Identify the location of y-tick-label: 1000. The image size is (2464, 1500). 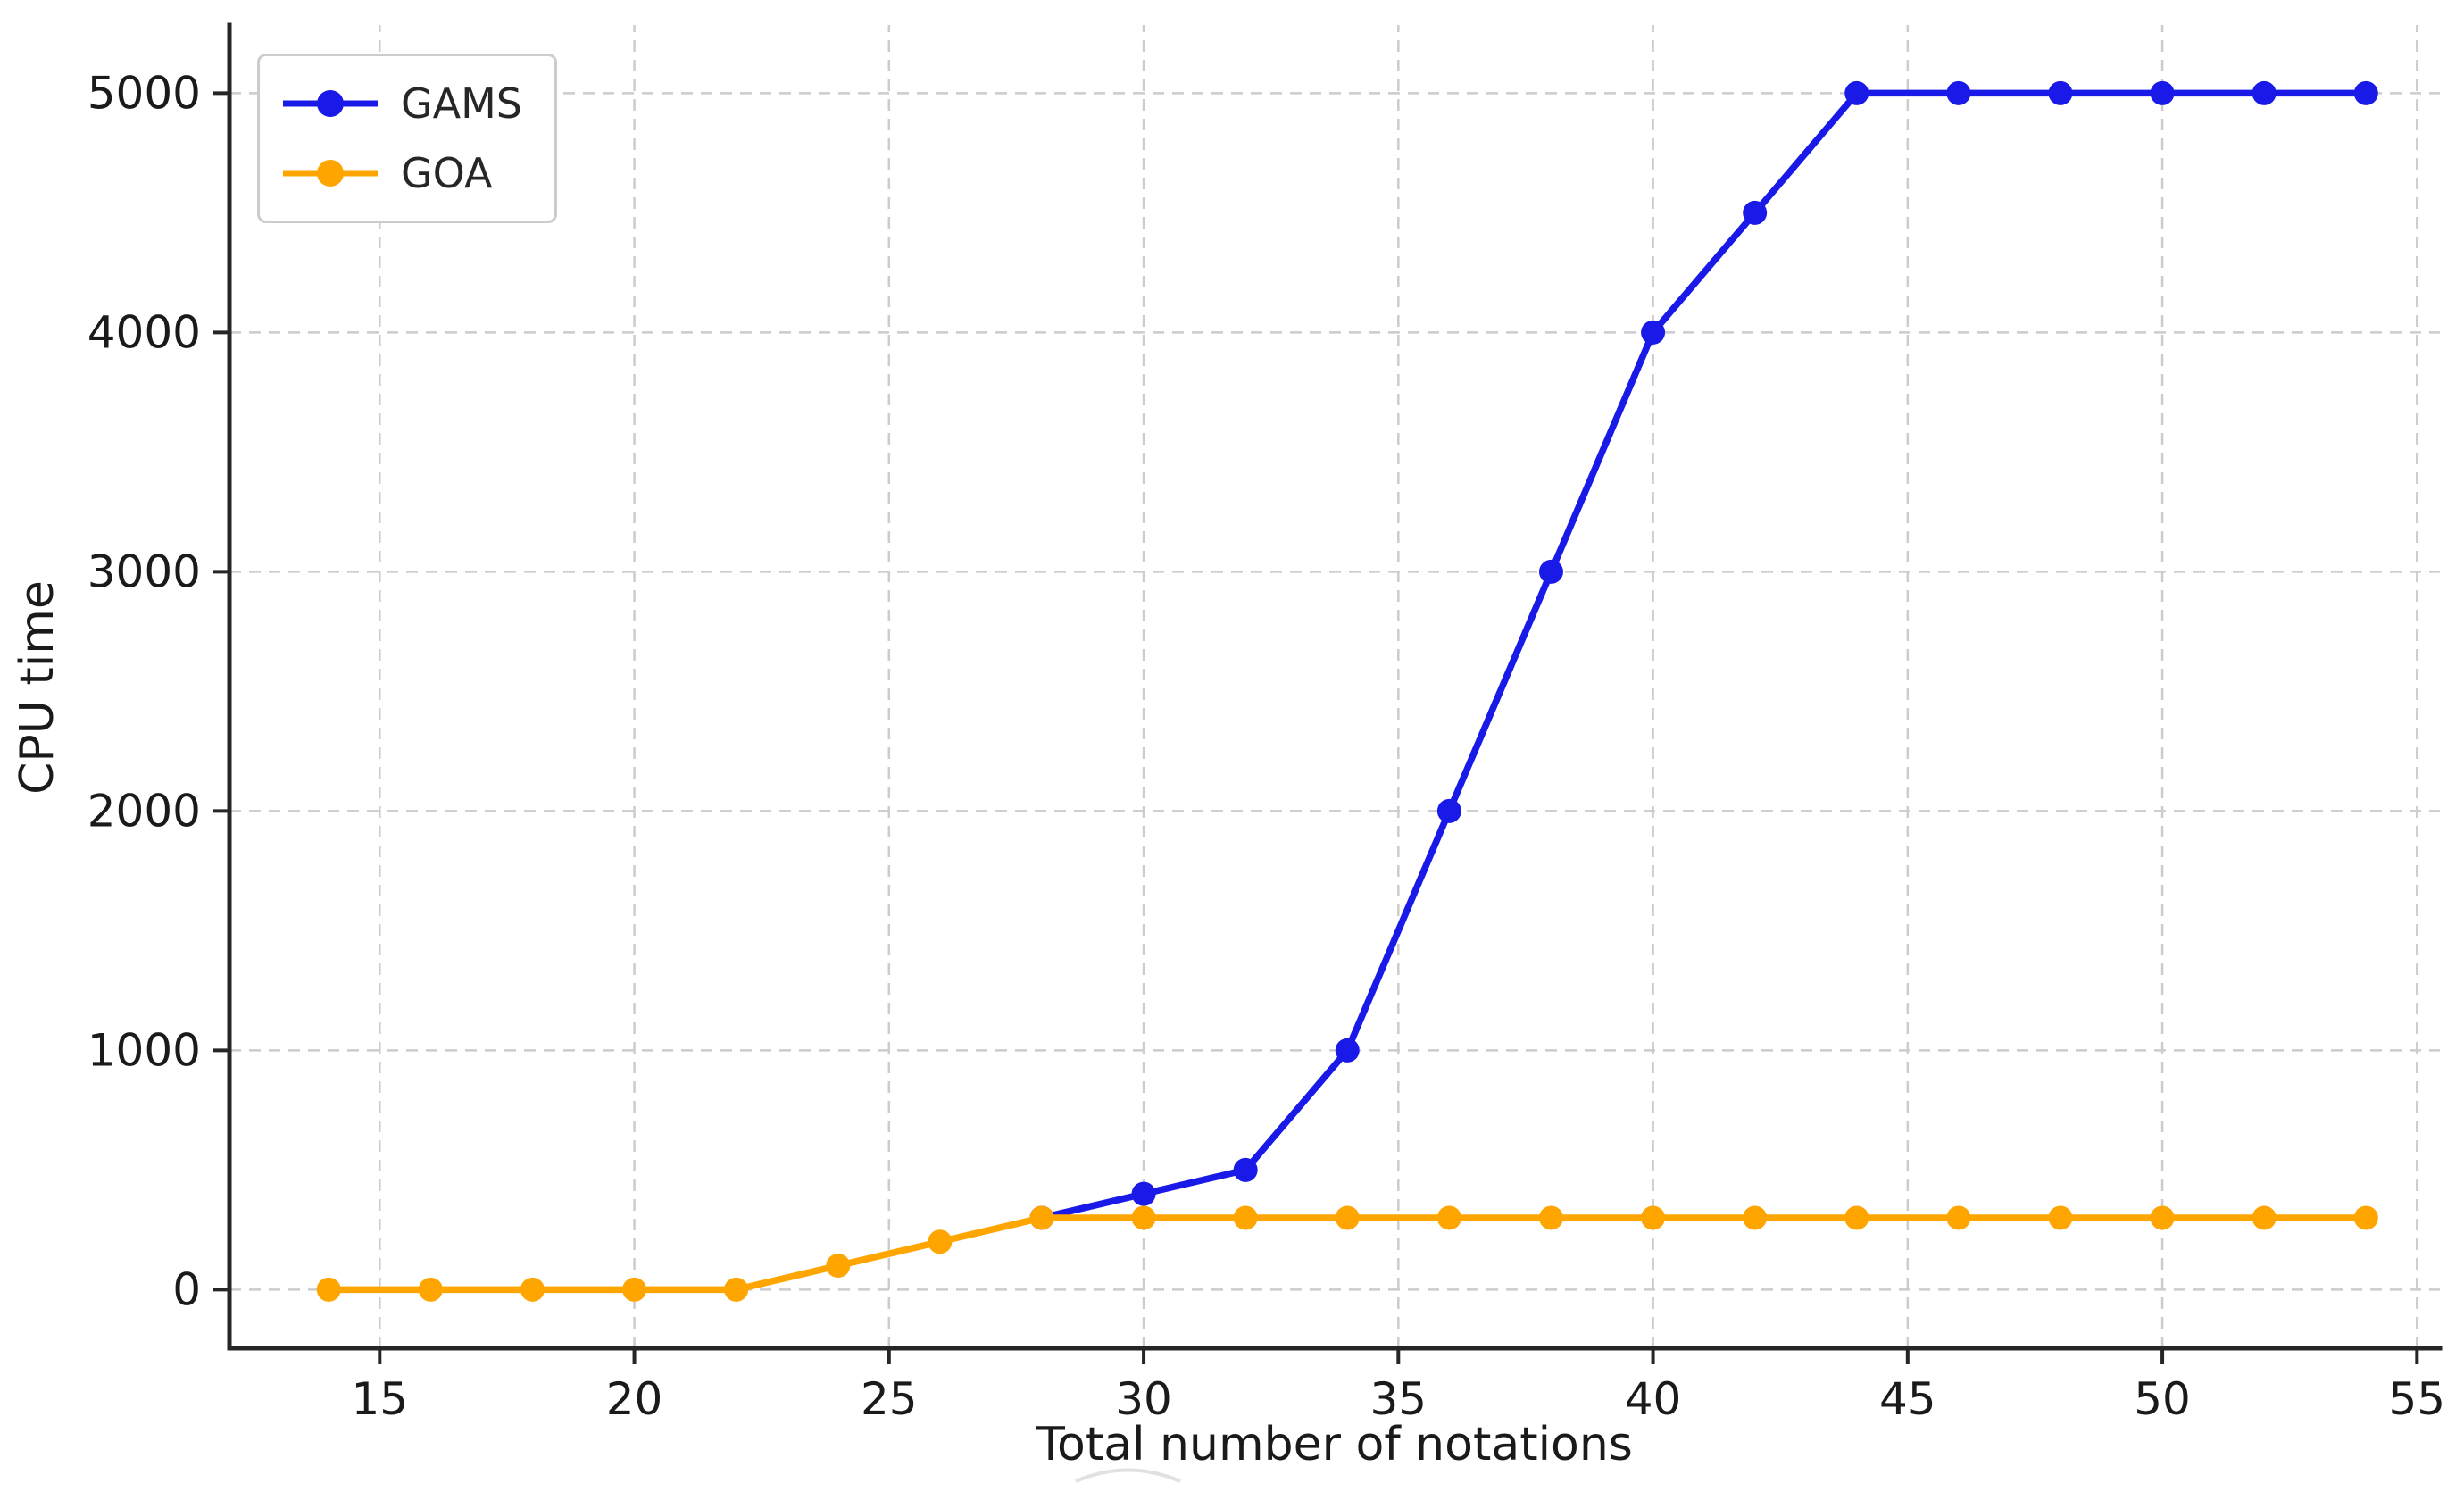
(144, 1050).